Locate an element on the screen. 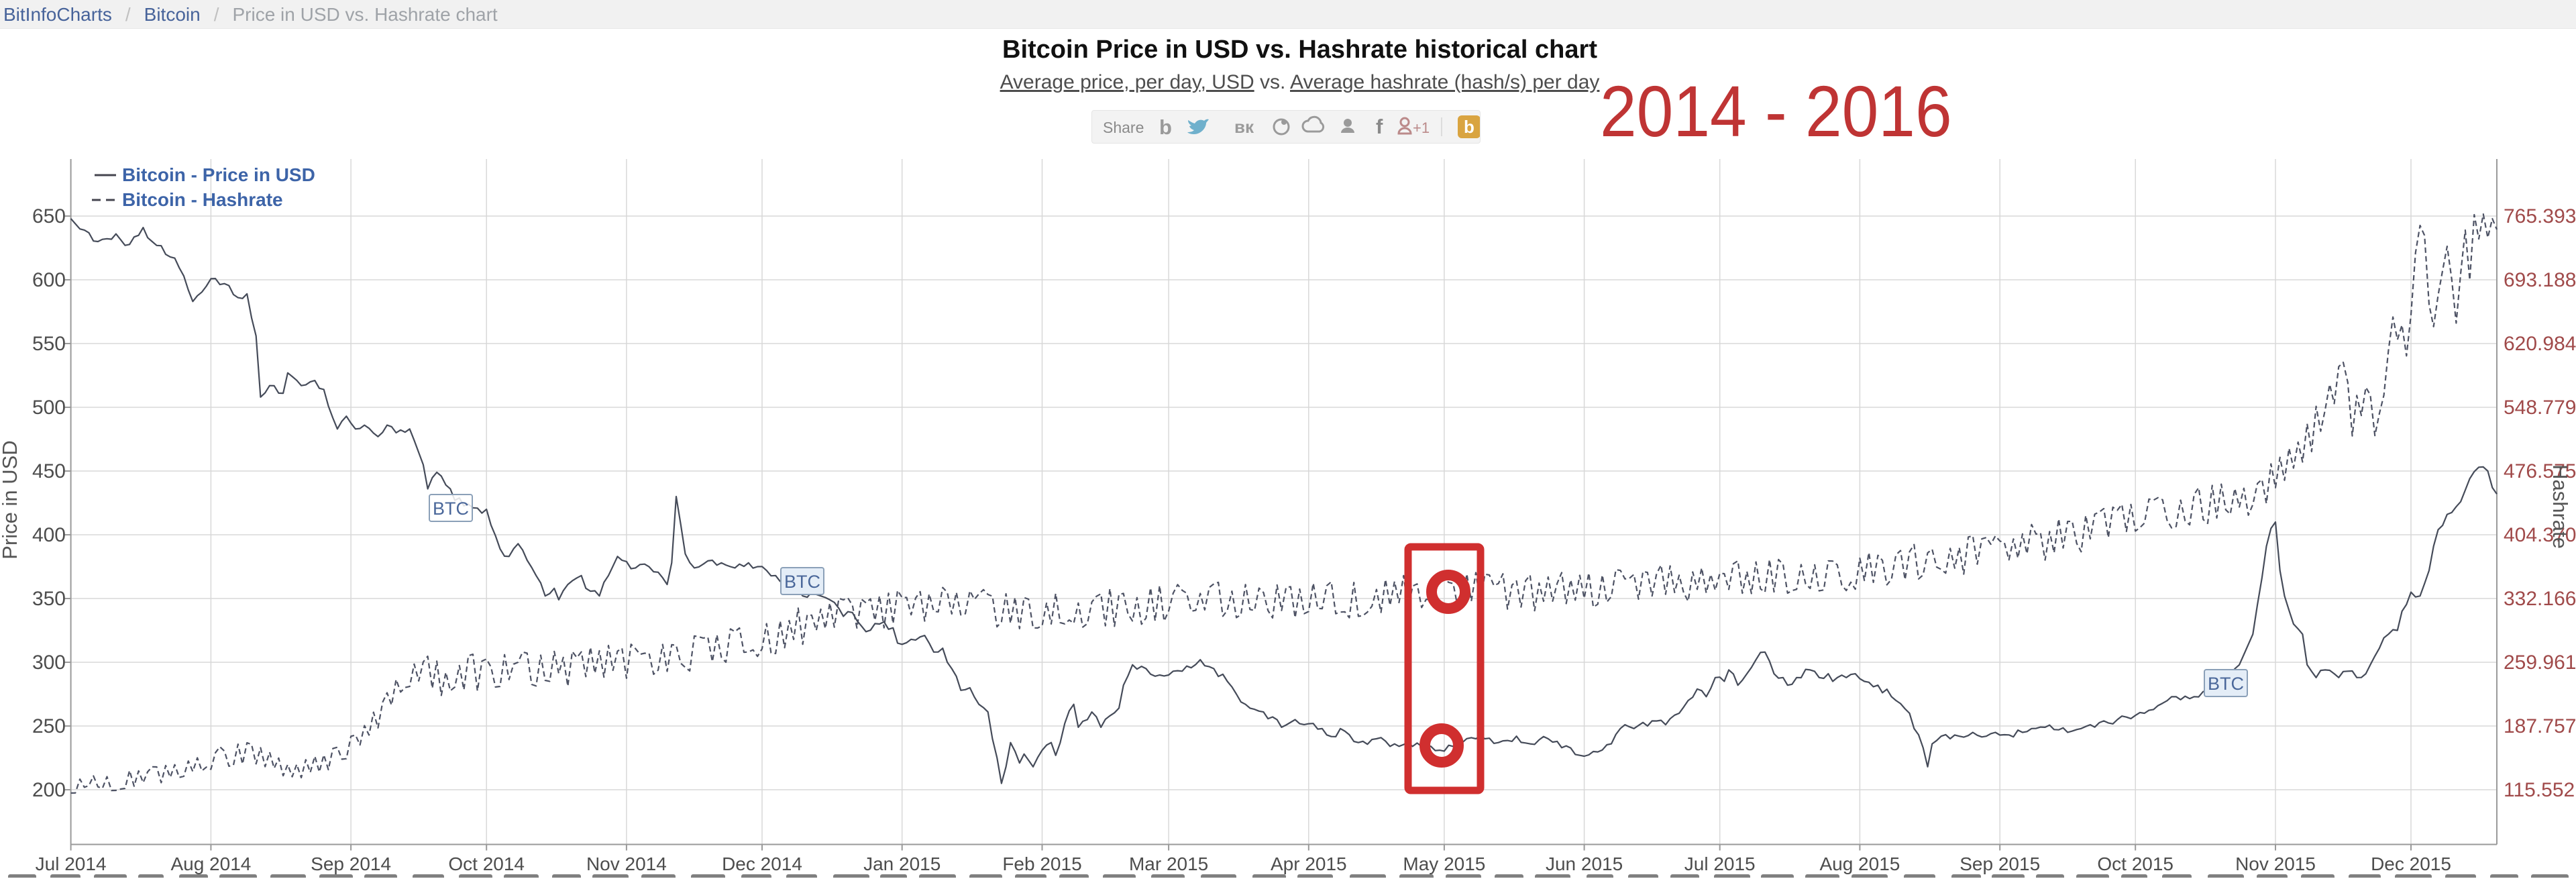 The width and height of the screenshot is (2576, 881). svg-text: 500 is located at coordinates (49, 408).